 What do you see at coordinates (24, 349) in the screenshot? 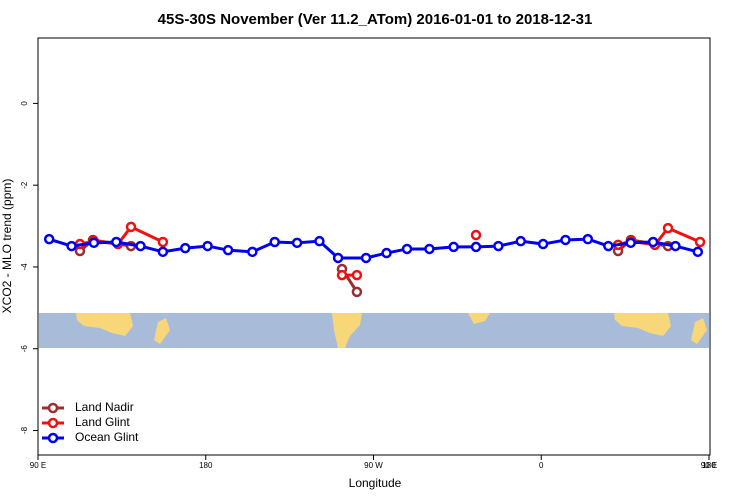
I see `y-tick-label: -6` at bounding box center [24, 349].